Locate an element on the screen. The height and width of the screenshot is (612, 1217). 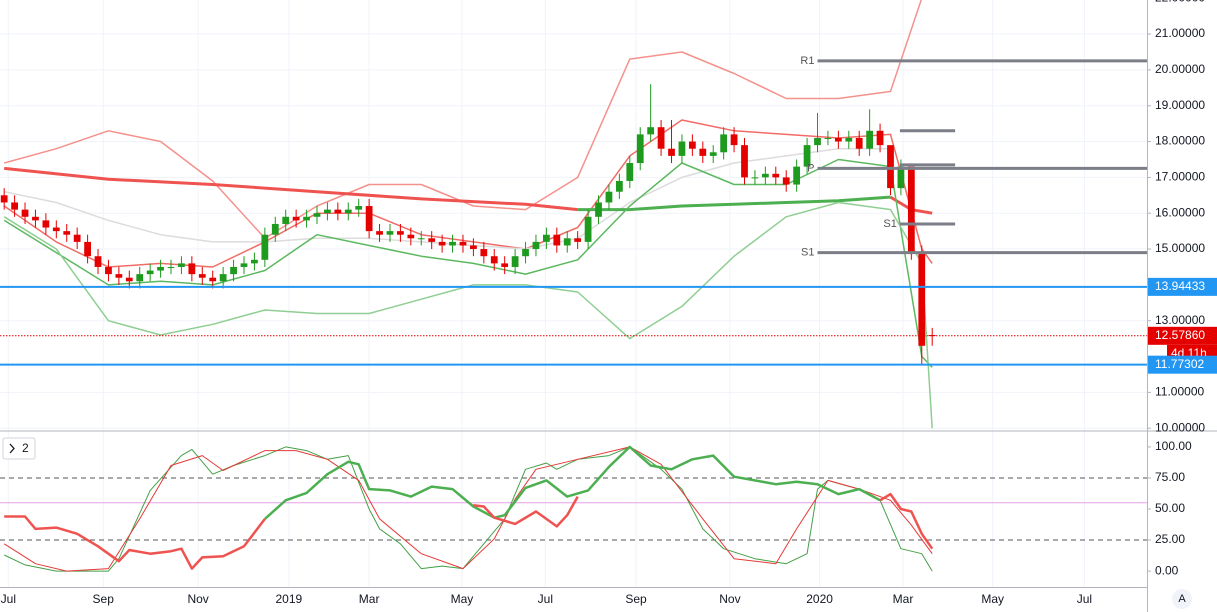
y-tick-label: 15.00000 is located at coordinates (1180, 248).